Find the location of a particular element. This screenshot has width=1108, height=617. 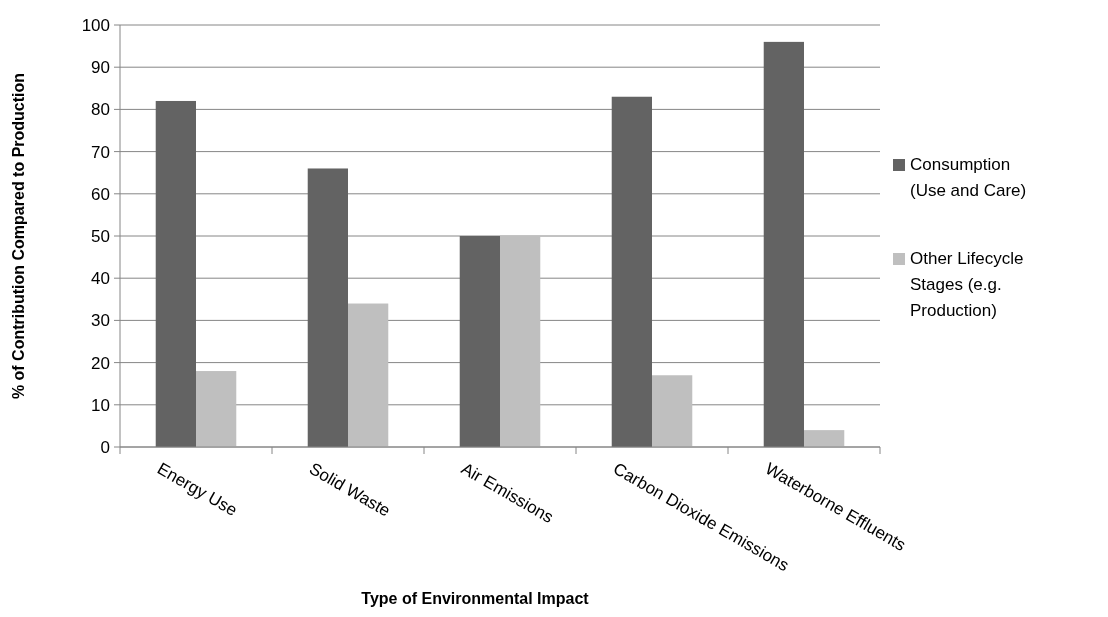

y-tick-label: 80 is located at coordinates (100, 110).